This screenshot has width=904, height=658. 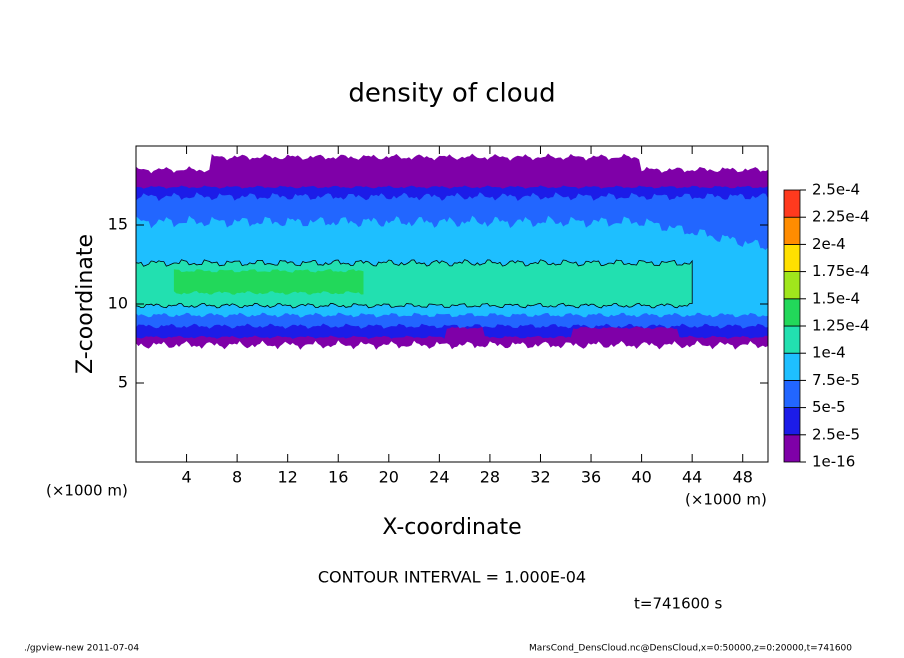 What do you see at coordinates (288, 477) in the screenshot?
I see `x-tick-label: 12` at bounding box center [288, 477].